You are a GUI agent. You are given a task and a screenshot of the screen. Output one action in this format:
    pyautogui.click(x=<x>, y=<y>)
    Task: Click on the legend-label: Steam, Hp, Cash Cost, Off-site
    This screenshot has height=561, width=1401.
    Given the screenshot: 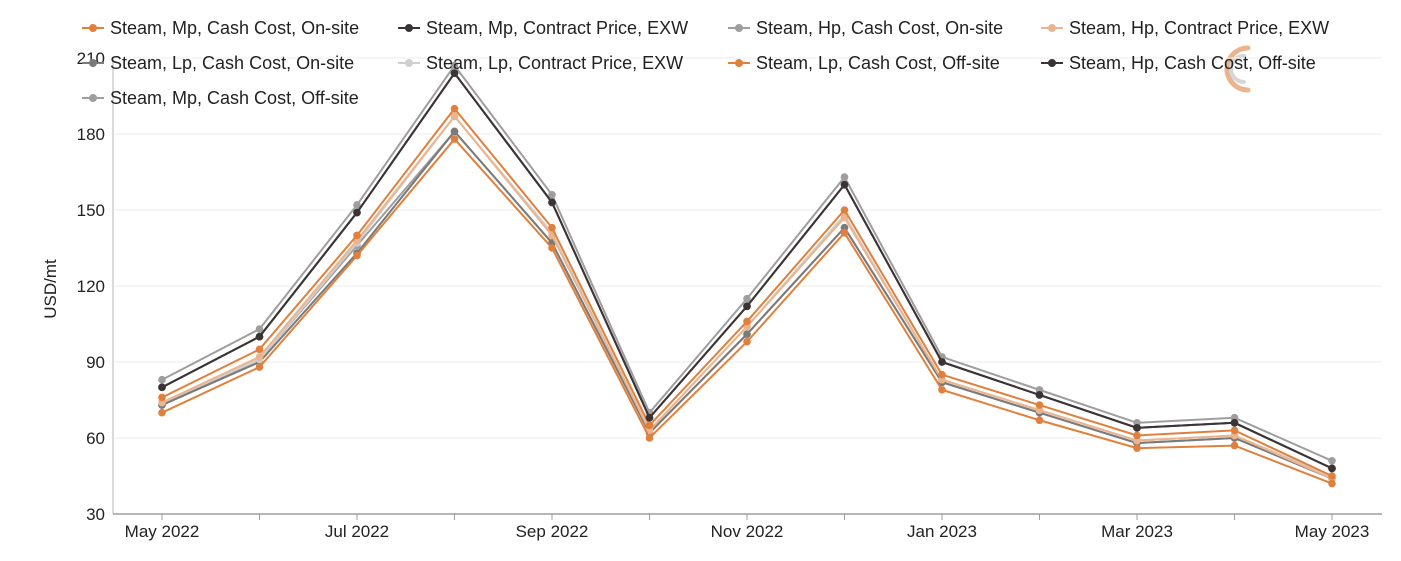 What is the action you would take?
    pyautogui.click(x=1192, y=63)
    